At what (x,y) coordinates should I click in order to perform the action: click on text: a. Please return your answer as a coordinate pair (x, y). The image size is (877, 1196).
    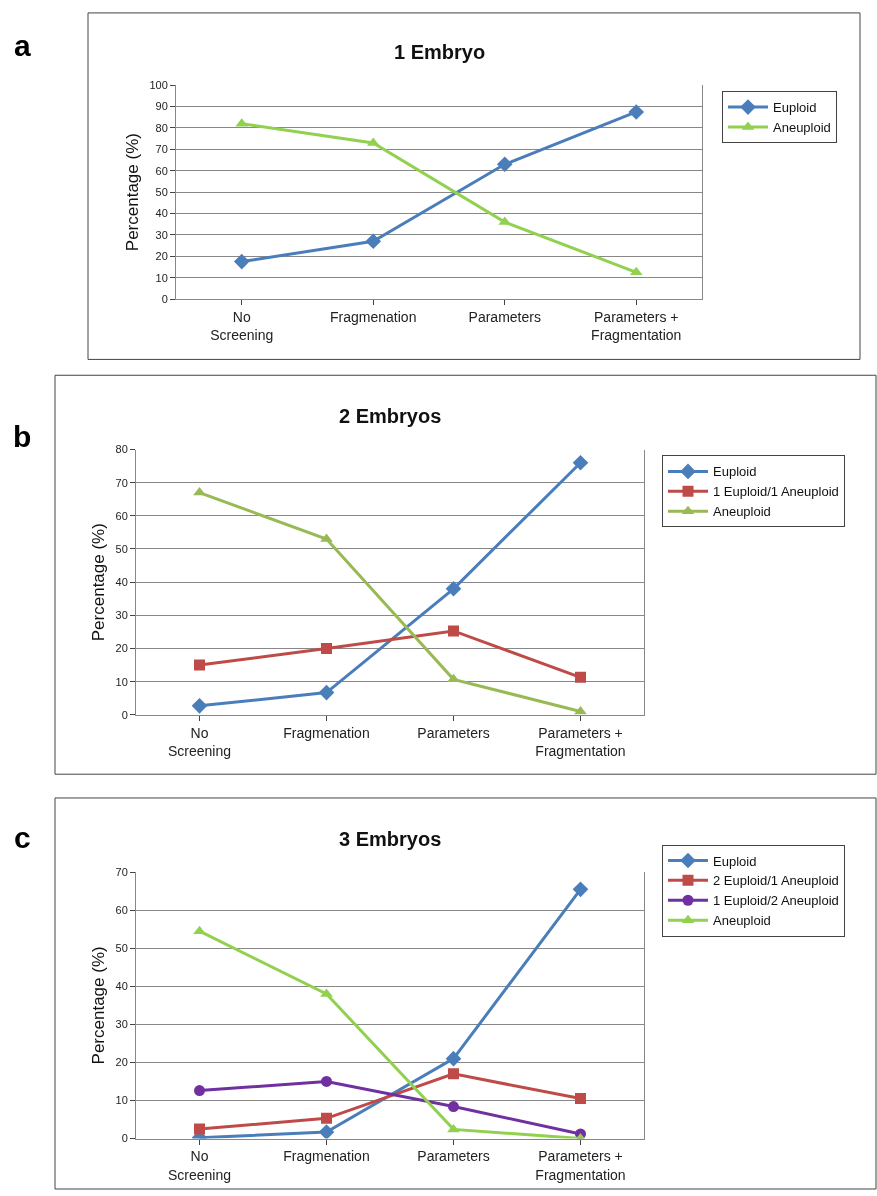
    Looking at the image, I should click on (22, 45).